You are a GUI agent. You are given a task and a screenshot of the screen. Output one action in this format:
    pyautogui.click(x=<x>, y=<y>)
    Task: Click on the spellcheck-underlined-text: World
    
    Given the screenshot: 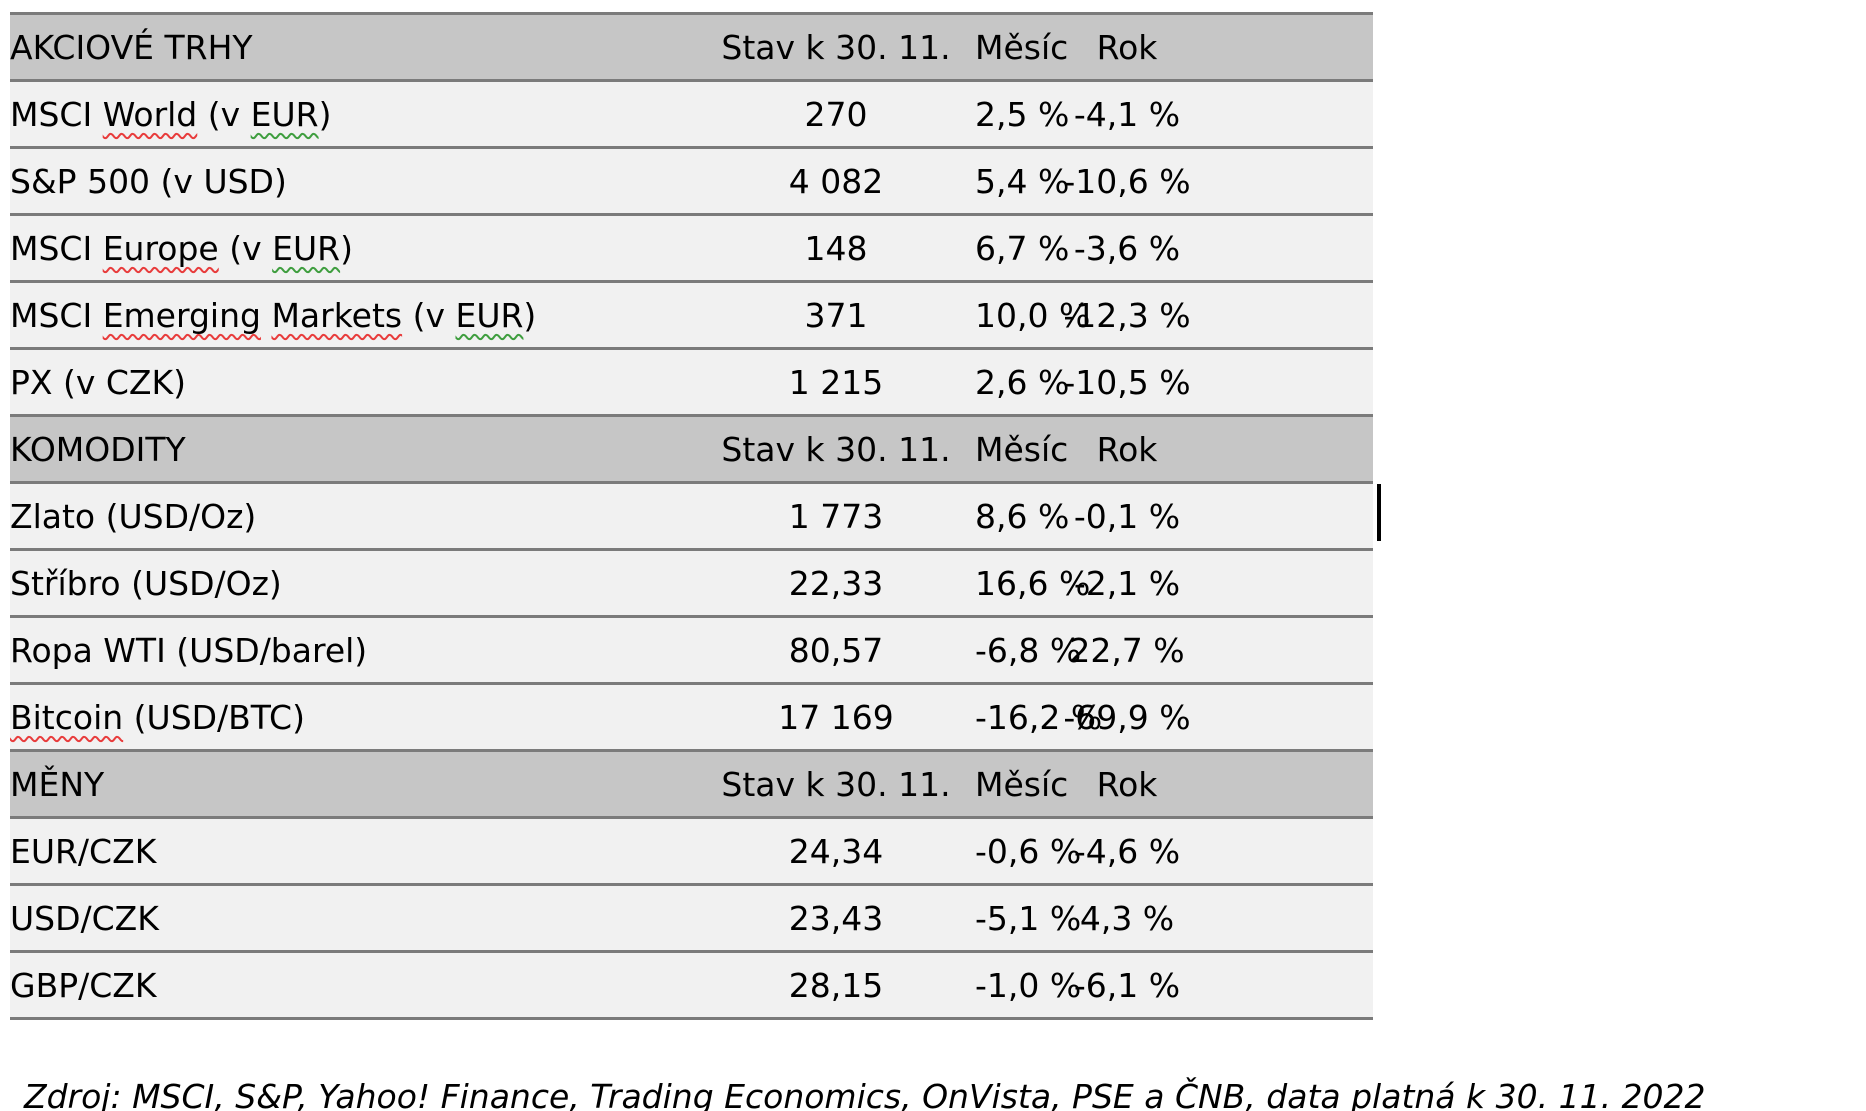 What is the action you would take?
    pyautogui.click(x=150, y=114)
    